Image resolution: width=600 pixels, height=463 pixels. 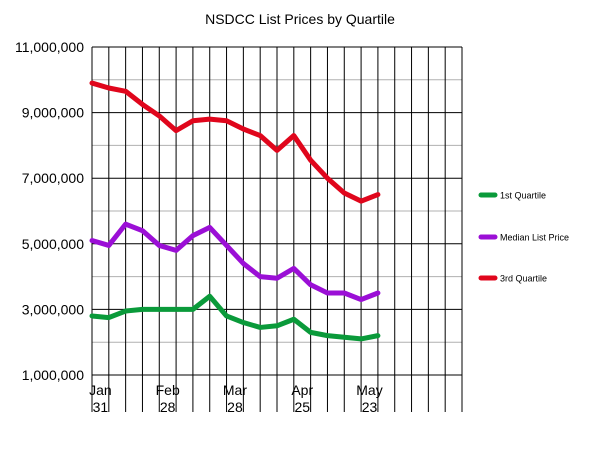 I want to click on y-tick-label: 11,000,000, so click(x=49, y=47).